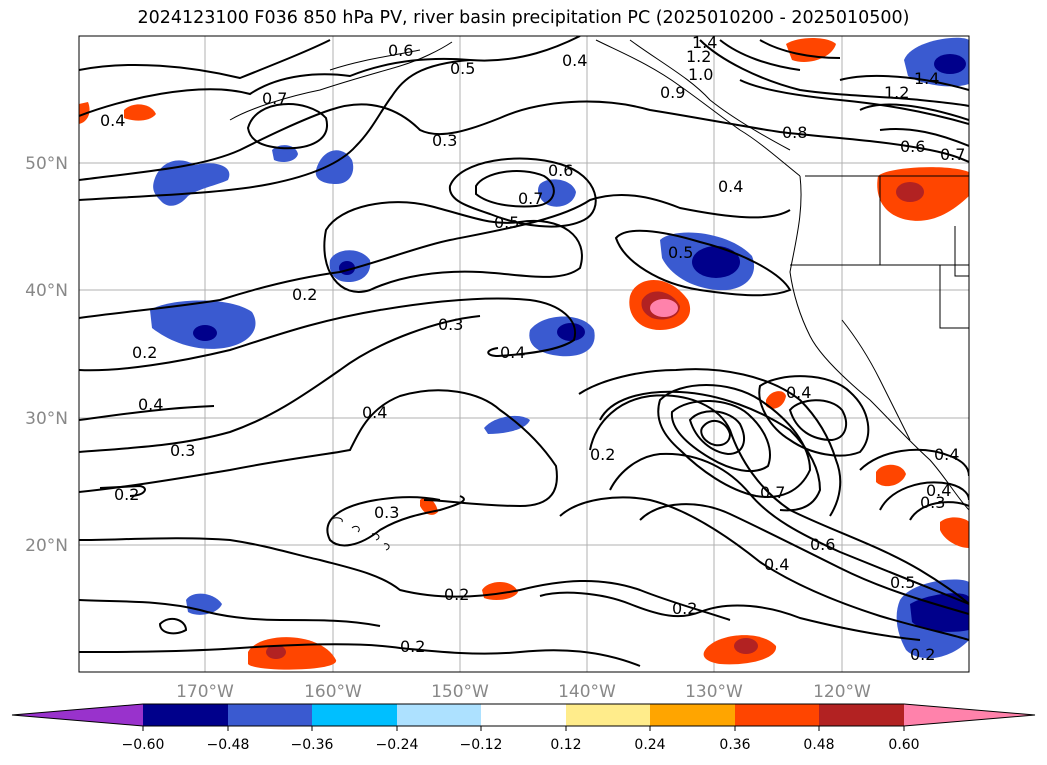  I want to click on lat-label: 30°N, so click(46, 419).